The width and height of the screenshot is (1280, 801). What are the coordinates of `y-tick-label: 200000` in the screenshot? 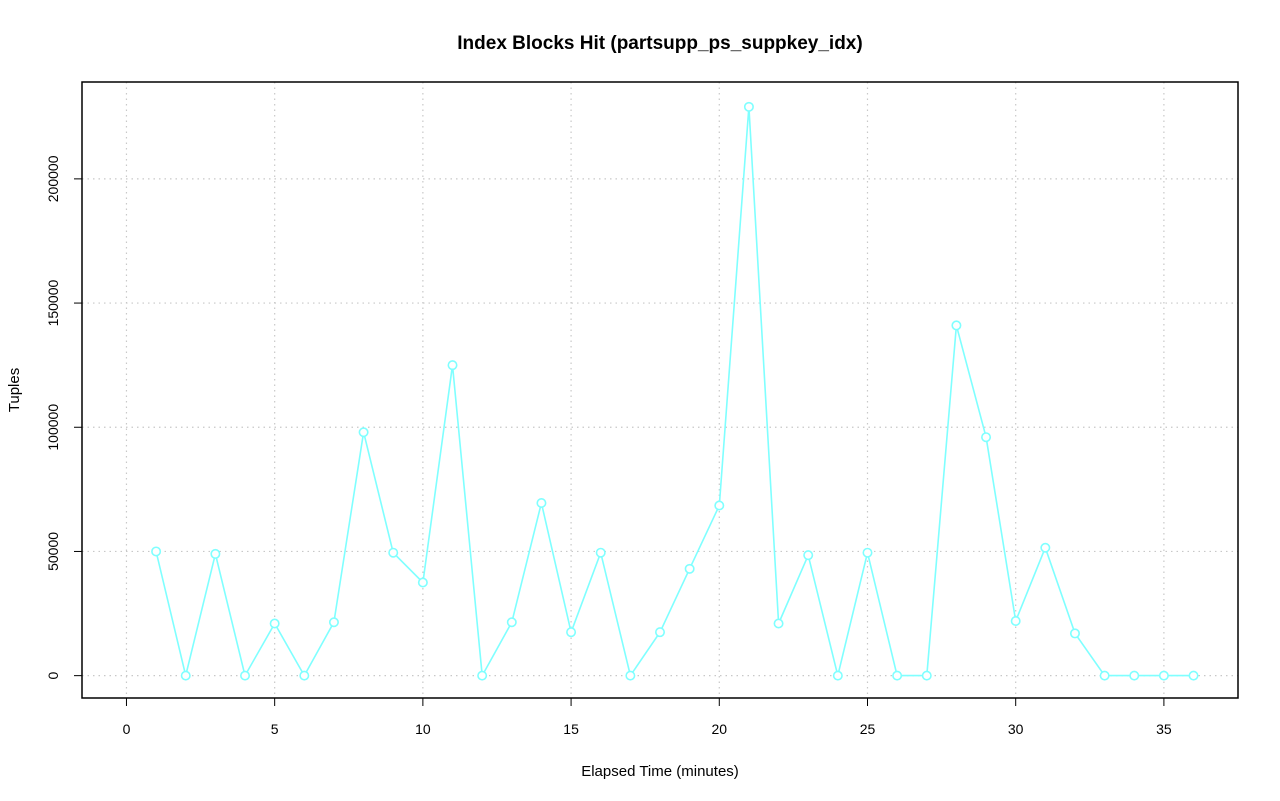 It's located at (53, 178).